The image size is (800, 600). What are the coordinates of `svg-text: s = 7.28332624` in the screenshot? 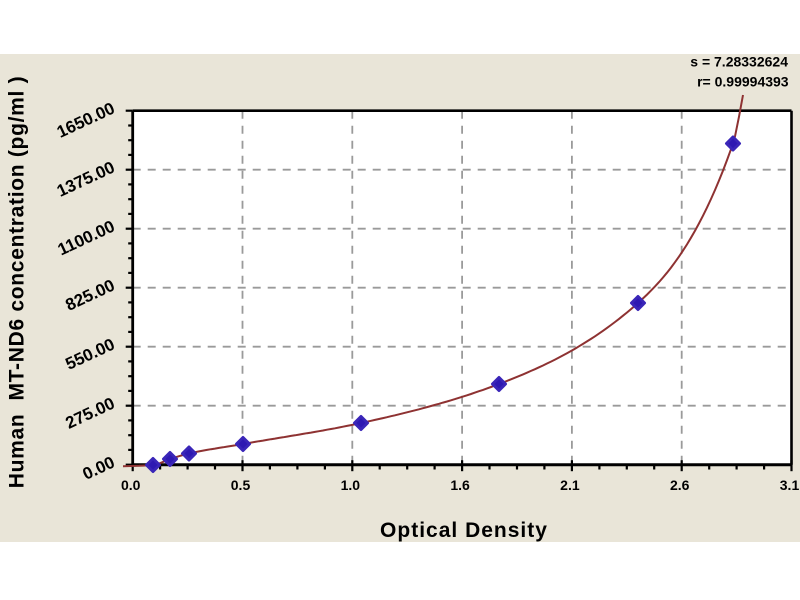 It's located at (739, 62).